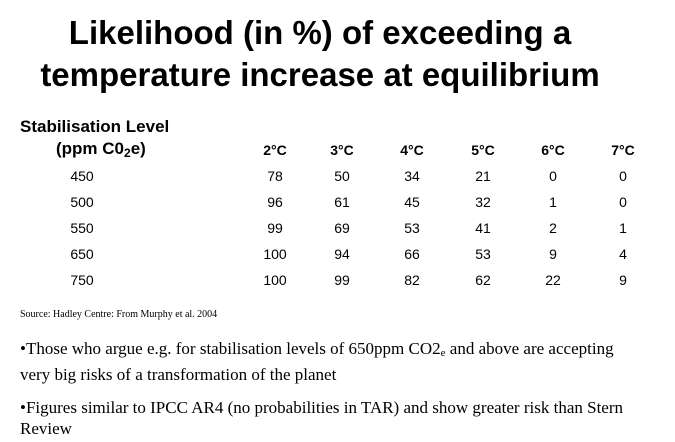 This screenshot has width=675, height=442. What do you see at coordinates (342, 150) in the screenshot?
I see `column-header: 3°C` at bounding box center [342, 150].